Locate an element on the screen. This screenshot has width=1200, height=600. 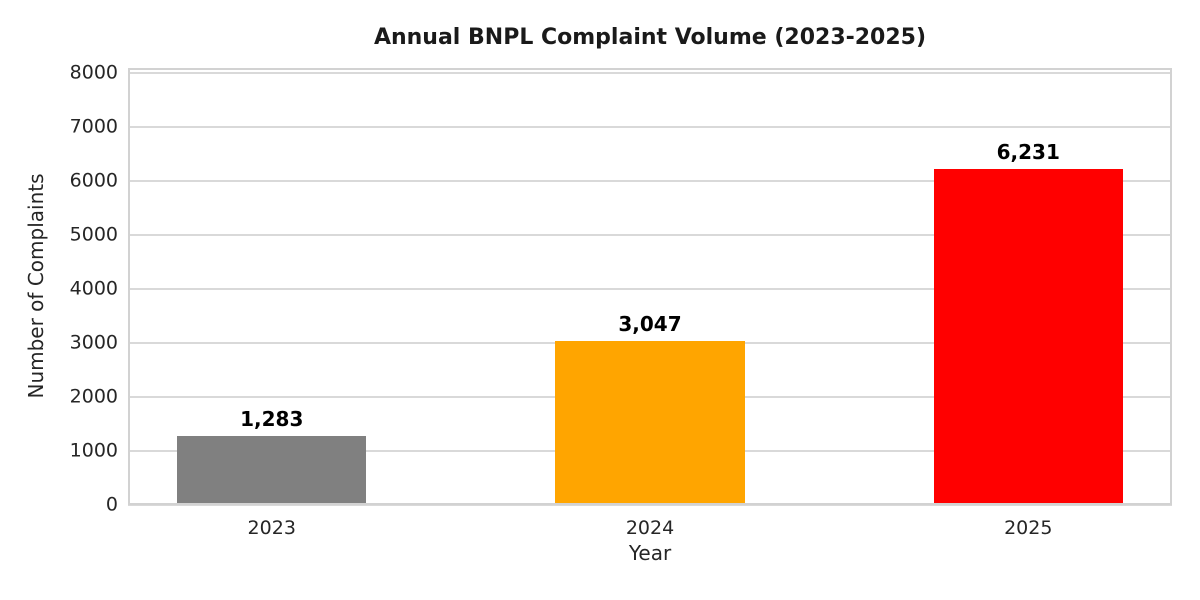
y-tick-4000: 4000 is located at coordinates (93, 288).